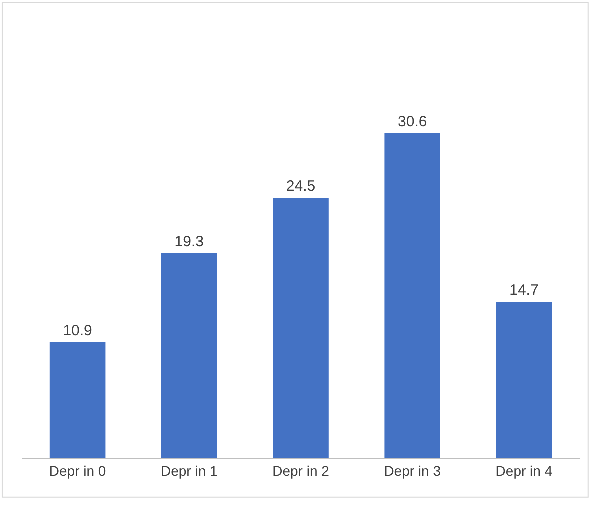 This screenshot has width=590, height=506. Describe the element at coordinates (524, 291) in the screenshot. I see `data-label: 14.7` at that location.